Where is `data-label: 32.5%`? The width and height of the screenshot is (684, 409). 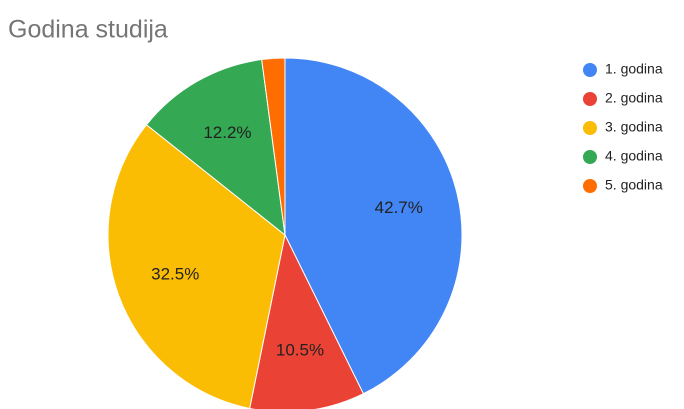
data-label: 32.5% is located at coordinates (175, 273).